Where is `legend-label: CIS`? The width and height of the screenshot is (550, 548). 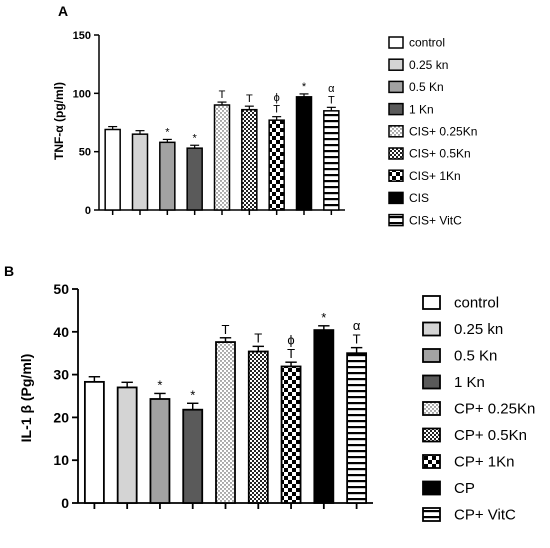 legend-label: CIS is located at coordinates (419, 198).